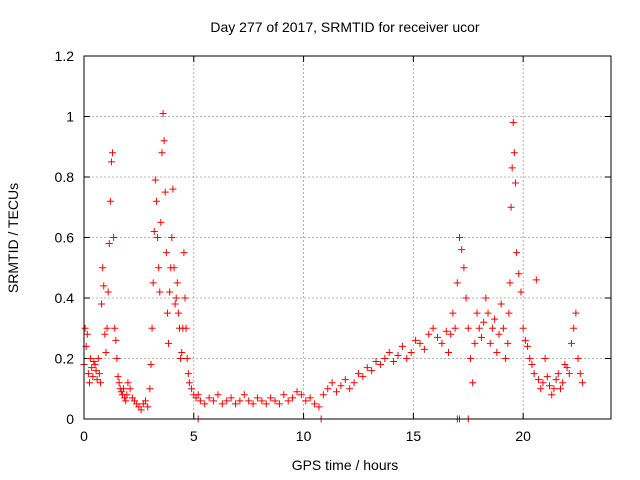  Describe the element at coordinates (523, 436) in the screenshot. I see `x-tick-label: 20` at that location.